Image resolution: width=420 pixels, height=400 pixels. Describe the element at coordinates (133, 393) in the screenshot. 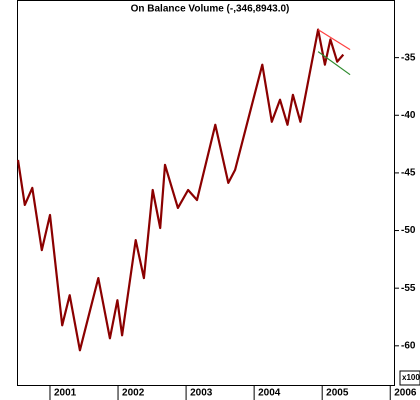

I see `x-tick-label: 2002` at that location.